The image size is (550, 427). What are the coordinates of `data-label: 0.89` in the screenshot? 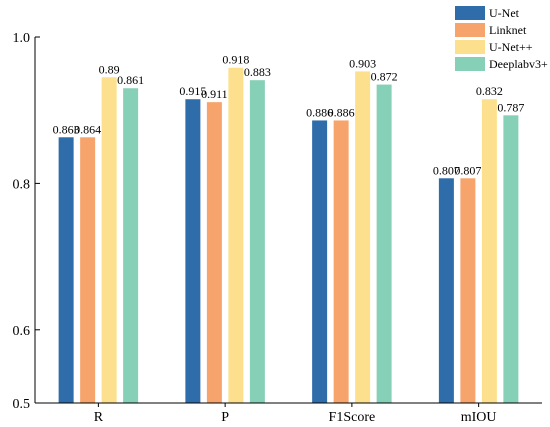 It's located at (109, 69).